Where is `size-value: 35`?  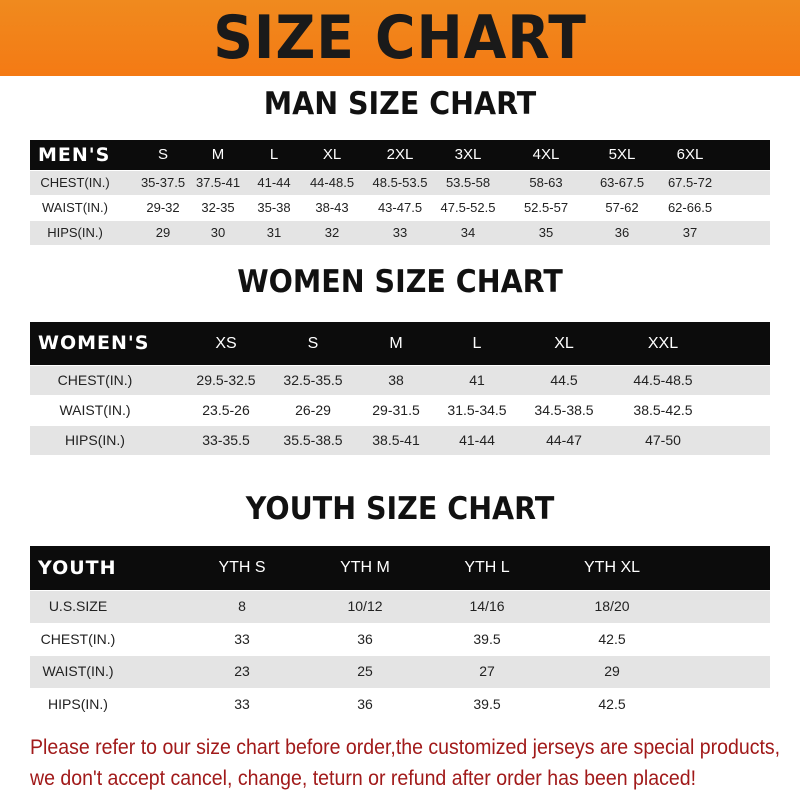
size-value: 35 is located at coordinates (546, 232).